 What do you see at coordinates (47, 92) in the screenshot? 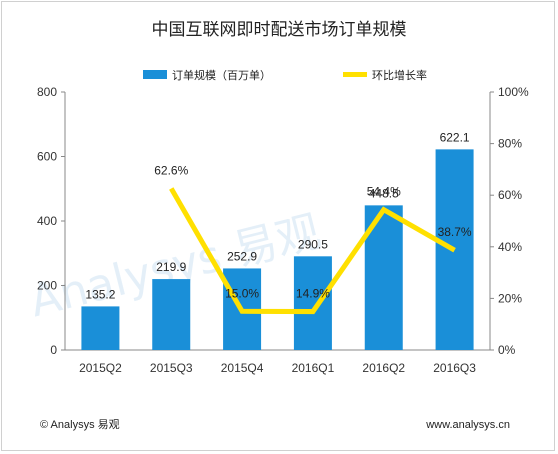
I see `y-left-tick-label: 800` at bounding box center [47, 92].